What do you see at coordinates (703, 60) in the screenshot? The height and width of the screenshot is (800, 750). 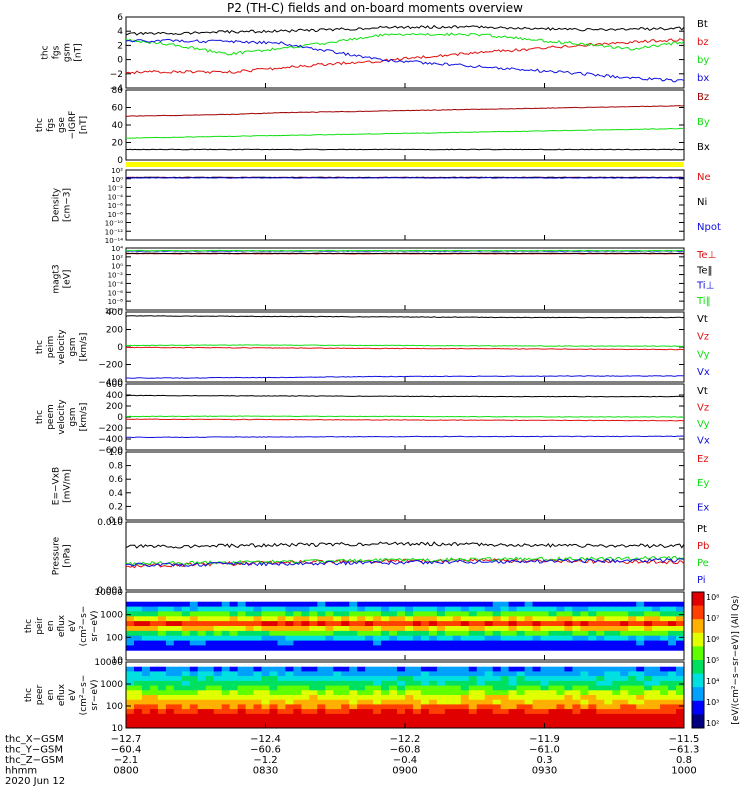 I see `legend-label: by` at bounding box center [703, 60].